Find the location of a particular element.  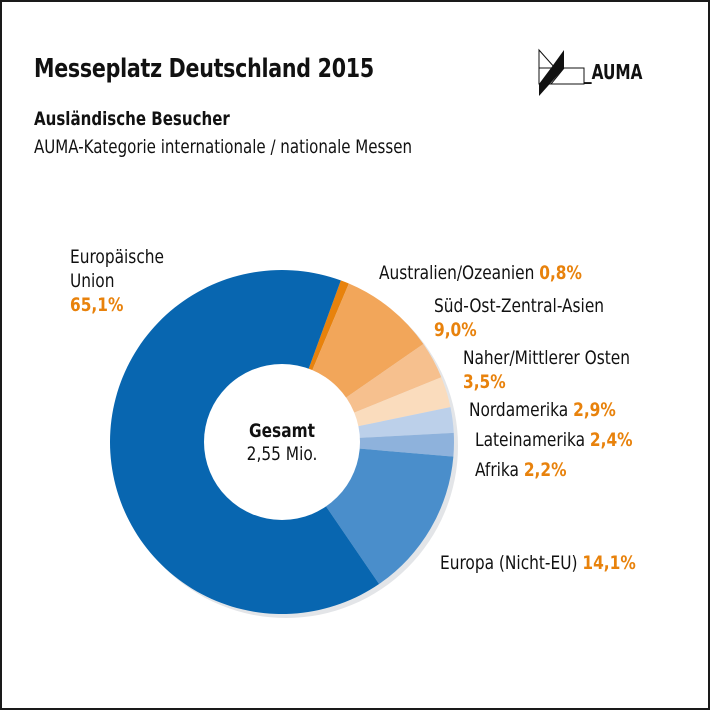

label-value: 9,0% is located at coordinates (455, 330).